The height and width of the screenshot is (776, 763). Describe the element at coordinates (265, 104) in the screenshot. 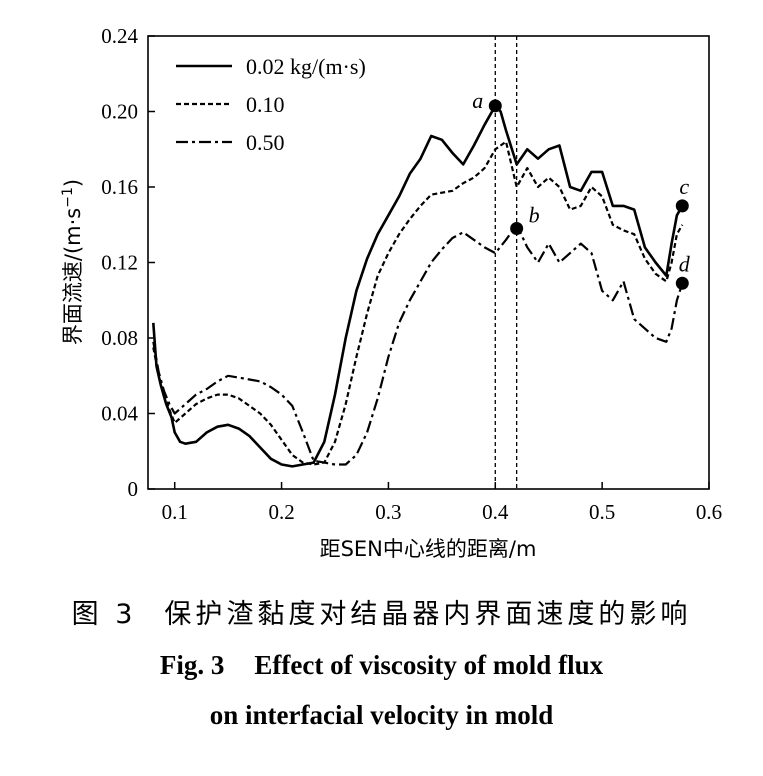

I see `legend-label-2: 0.10` at that location.